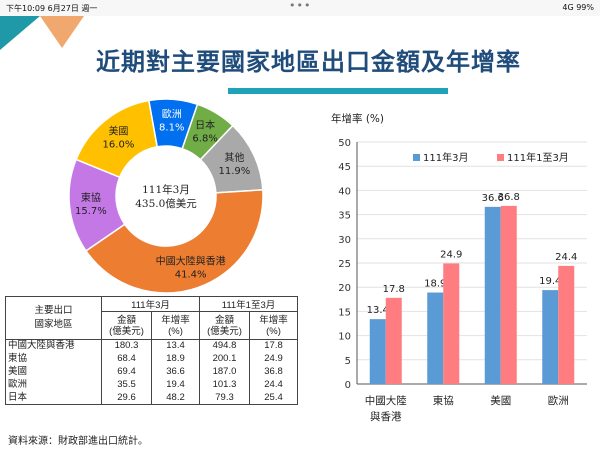 This screenshot has width=600, height=450. Describe the element at coordinates (53, 398) in the screenshot. I see `table-cell-name: 日本` at that location.